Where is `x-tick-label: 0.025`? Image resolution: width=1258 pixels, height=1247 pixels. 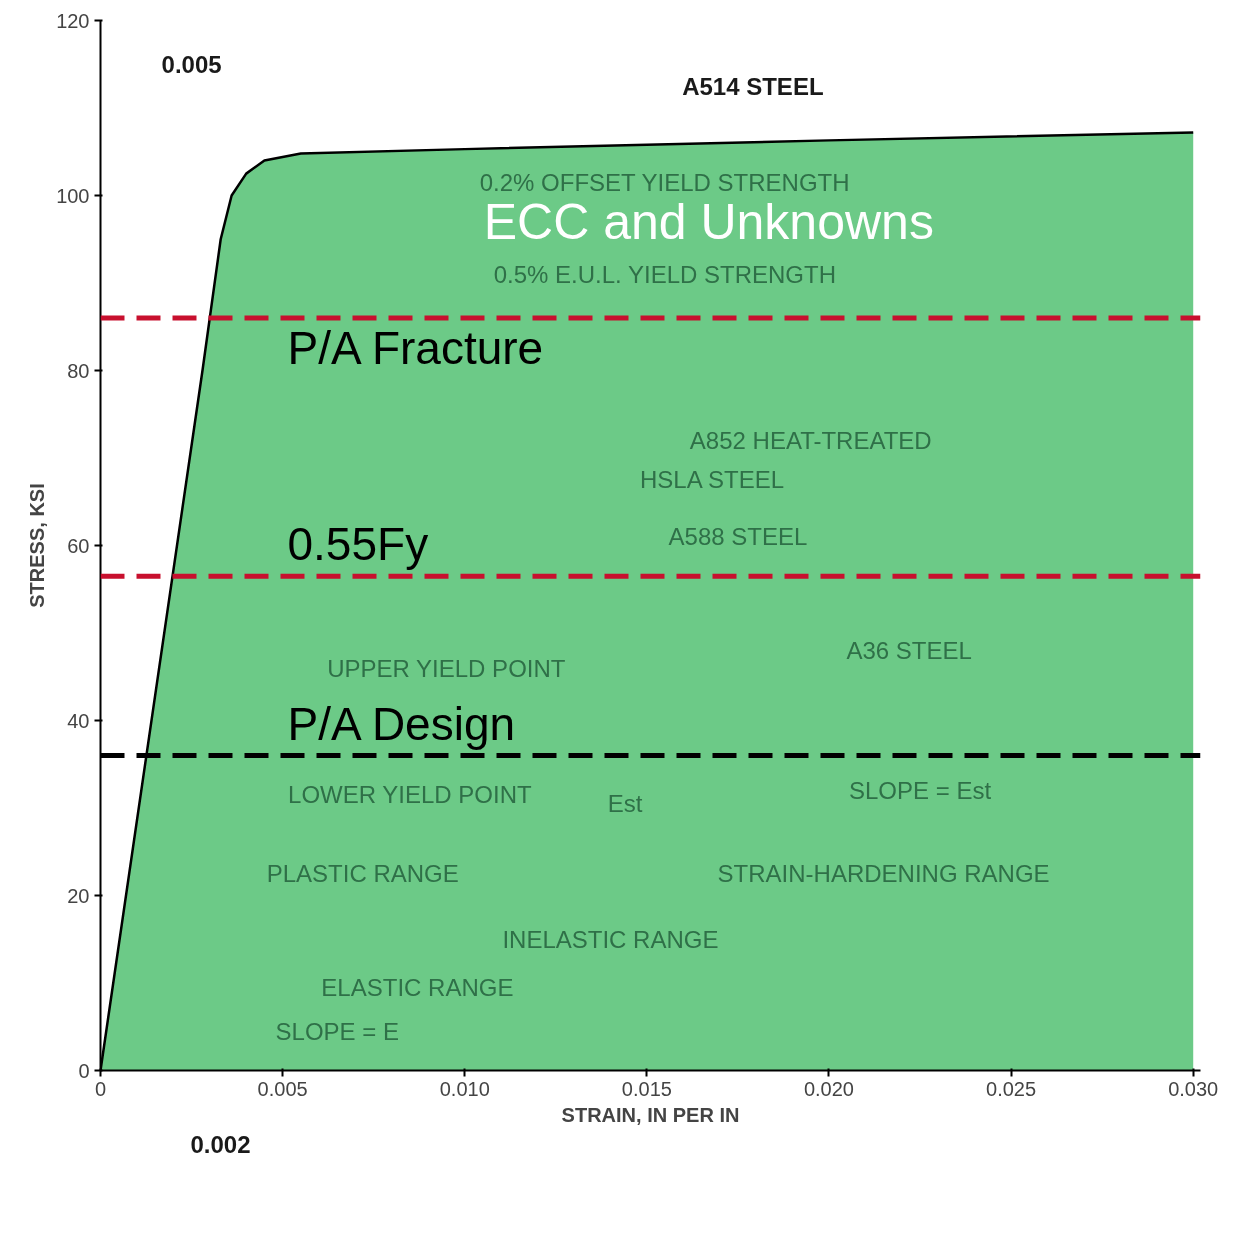
x-tick-label: 0.025 is located at coordinates (1011, 1088).